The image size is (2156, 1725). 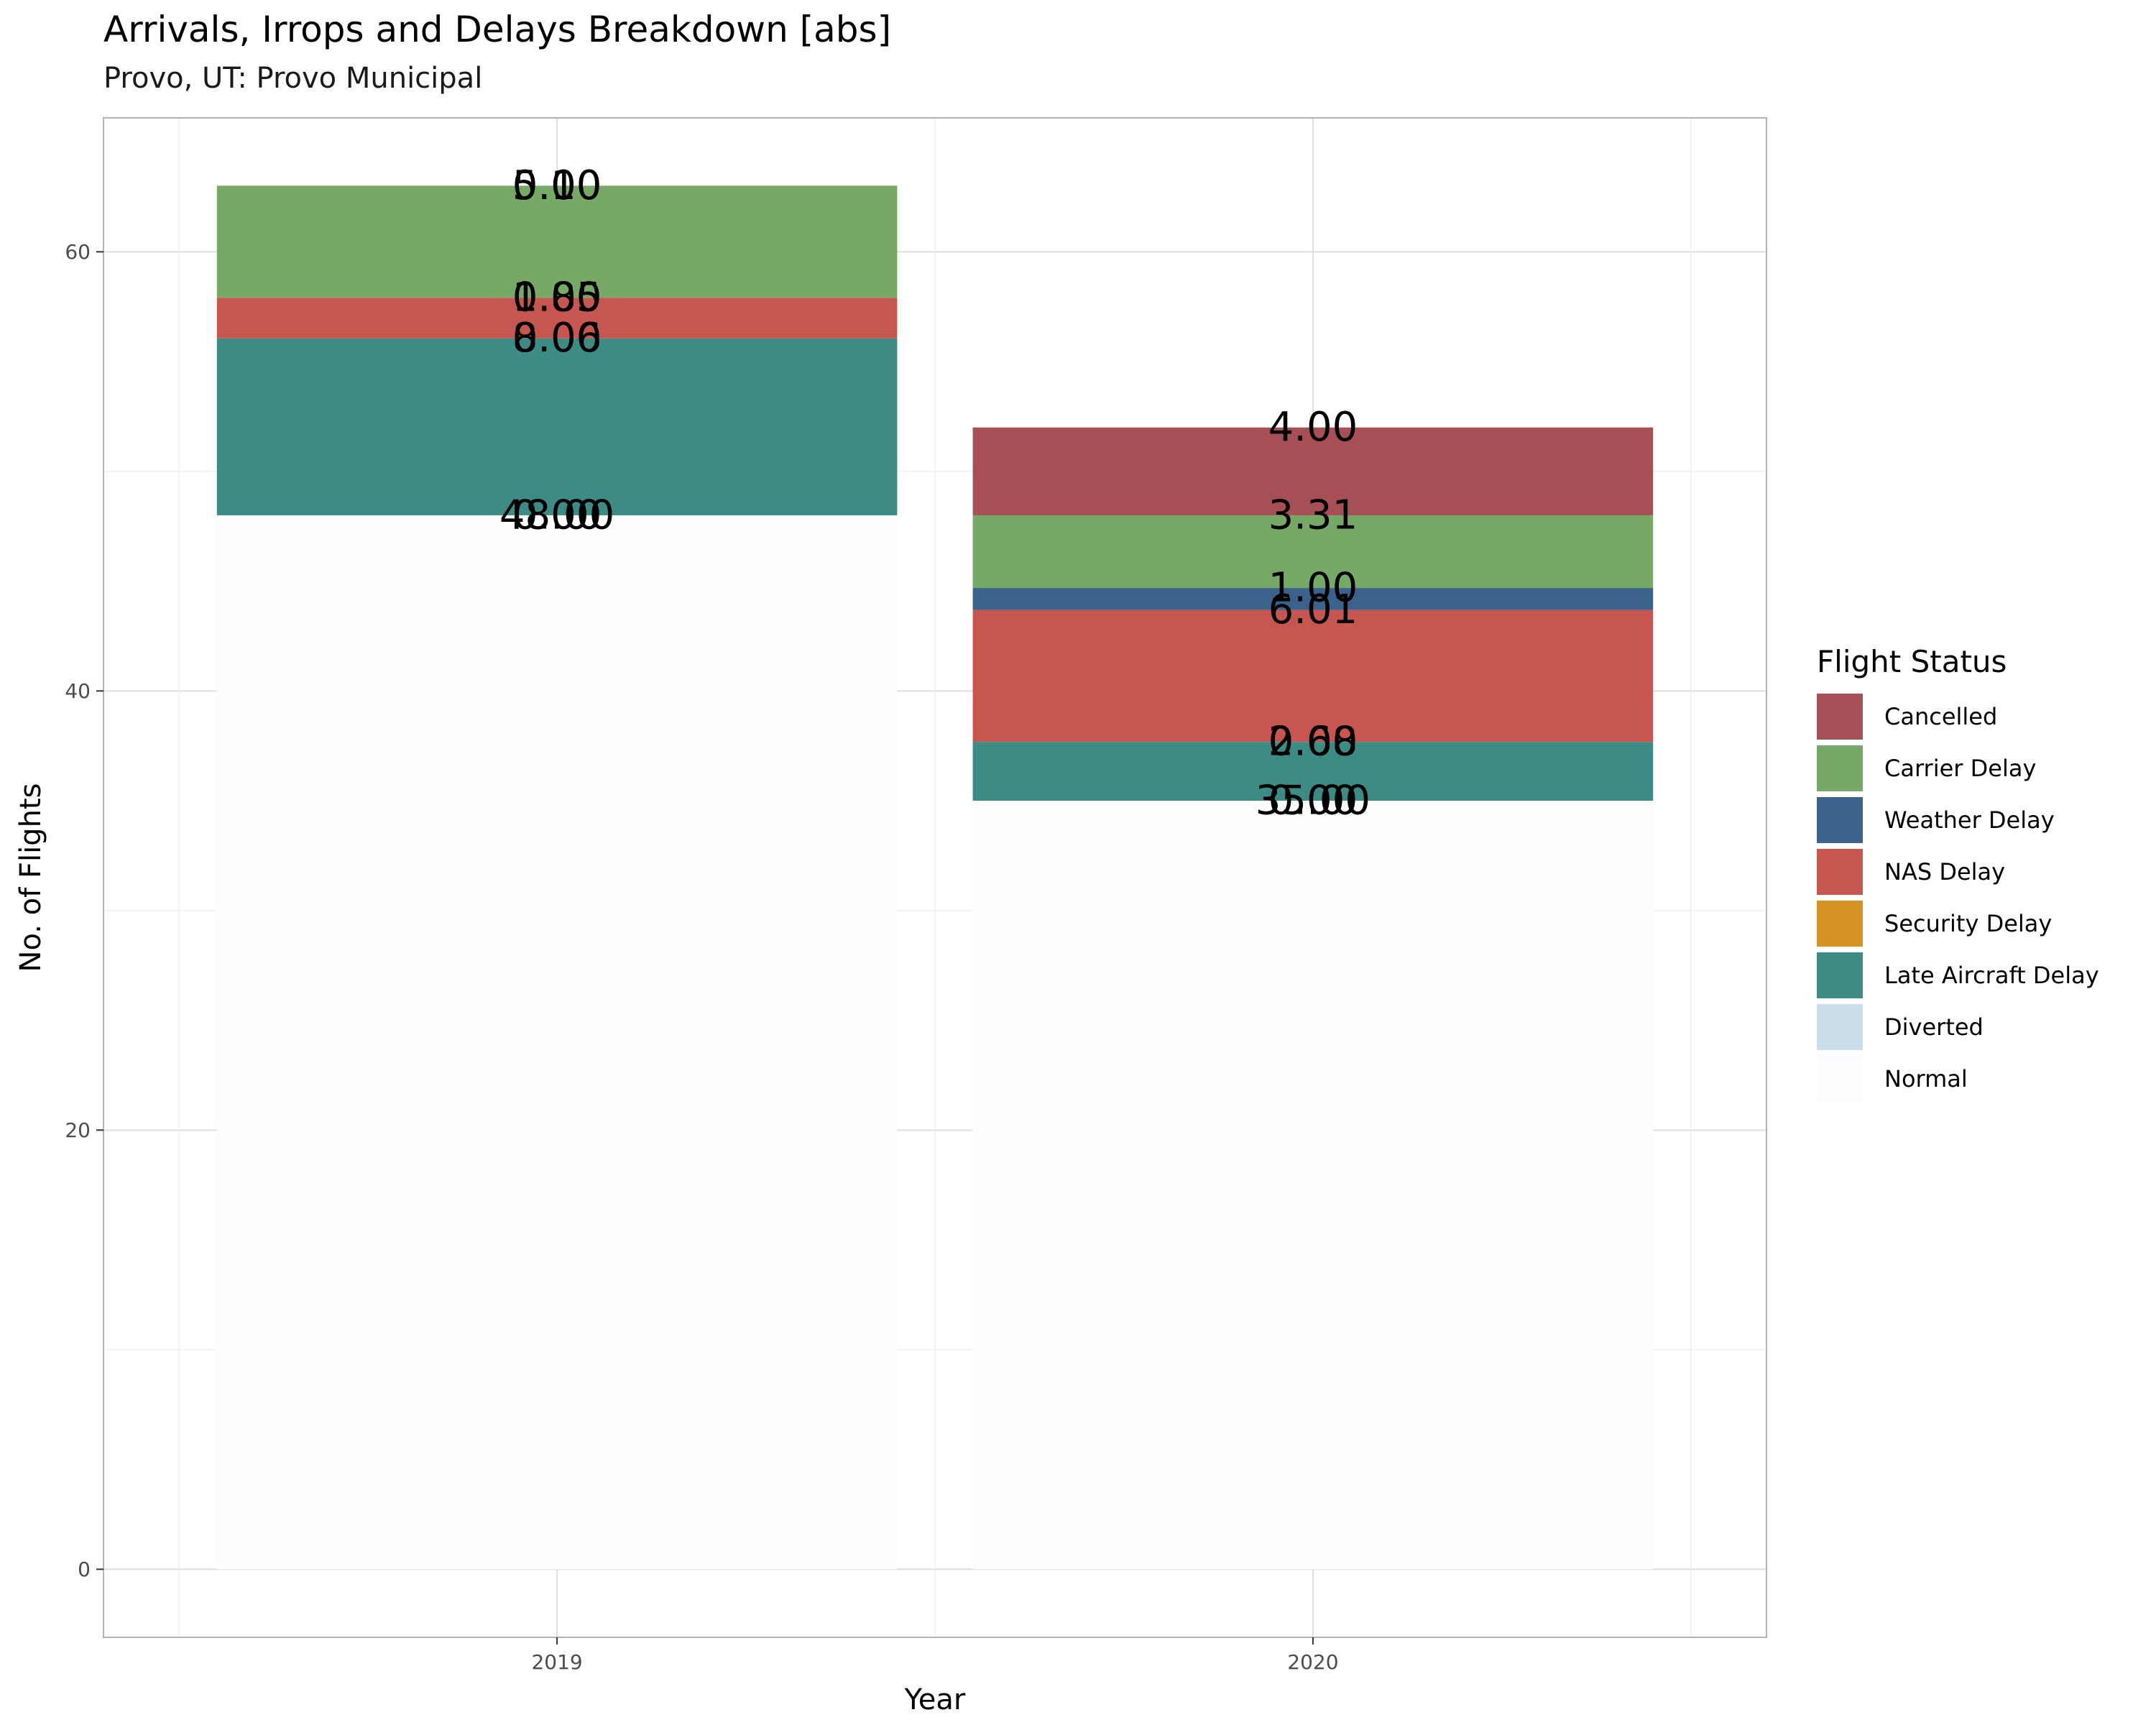 I want to click on data-label-cancelled-2020: 4.00, so click(x=1313, y=427).